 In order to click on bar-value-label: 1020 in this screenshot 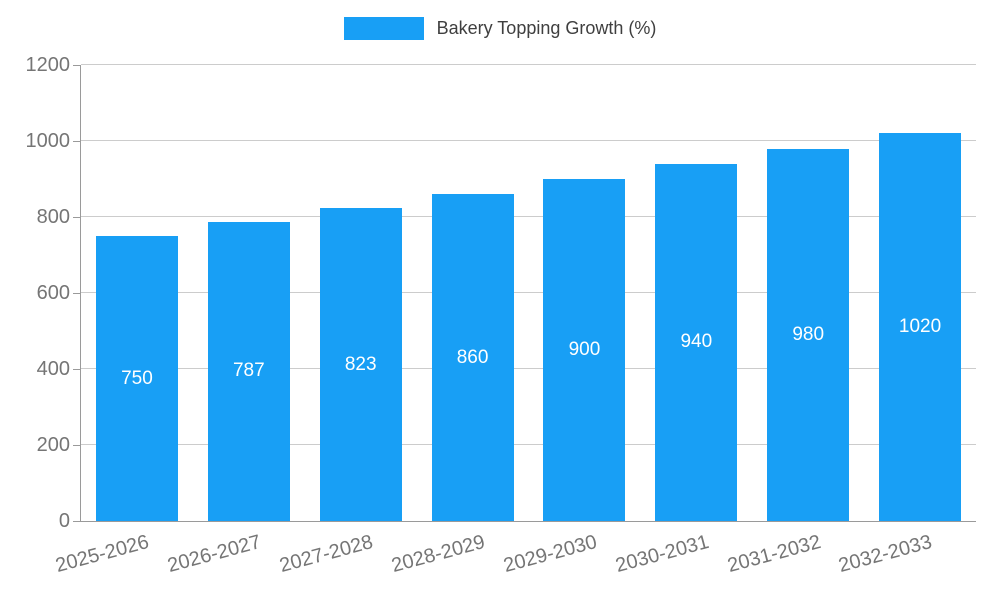, I will do `click(920, 327)`.